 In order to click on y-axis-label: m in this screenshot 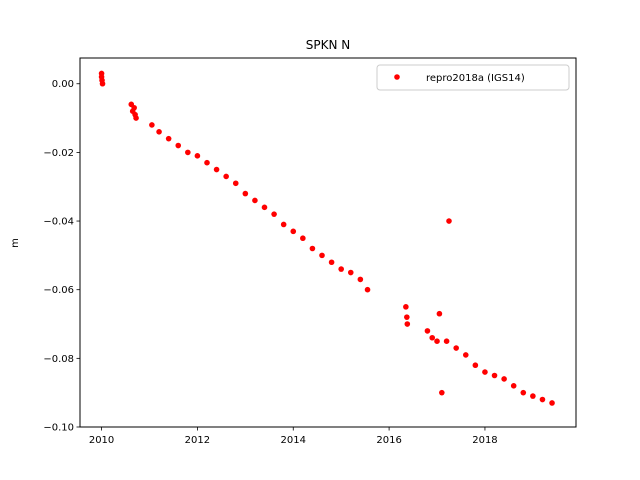, I will do `click(15, 243)`.